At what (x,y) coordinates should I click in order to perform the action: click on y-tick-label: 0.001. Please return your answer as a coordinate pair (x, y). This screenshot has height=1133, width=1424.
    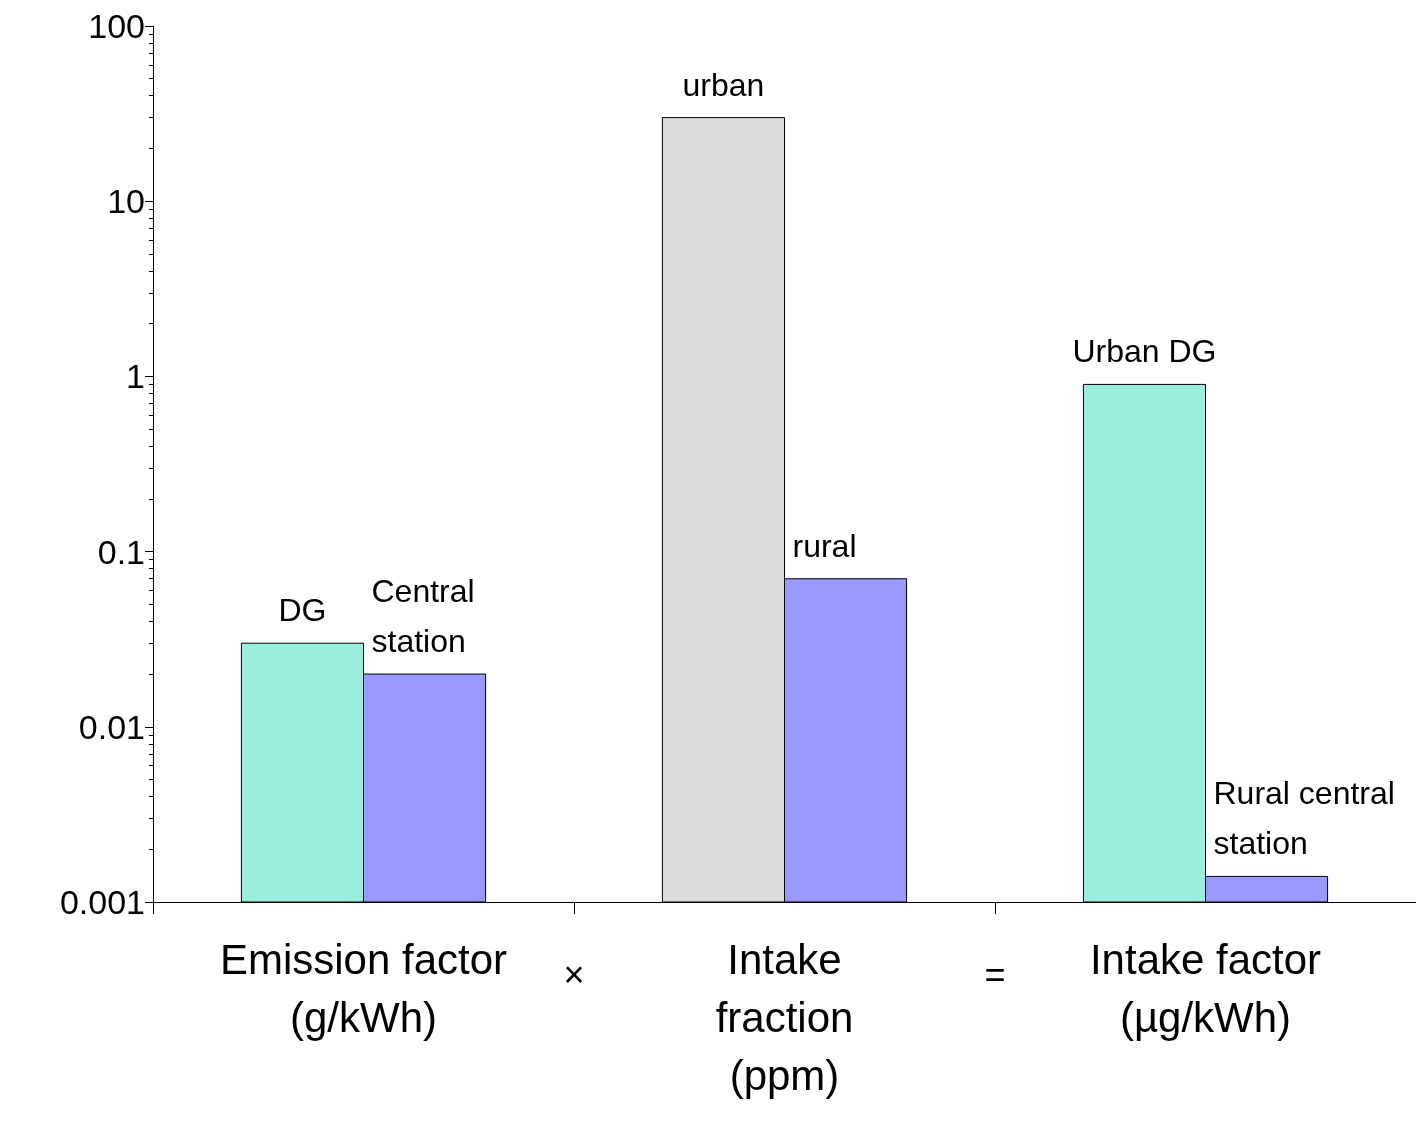
    Looking at the image, I should click on (102, 902).